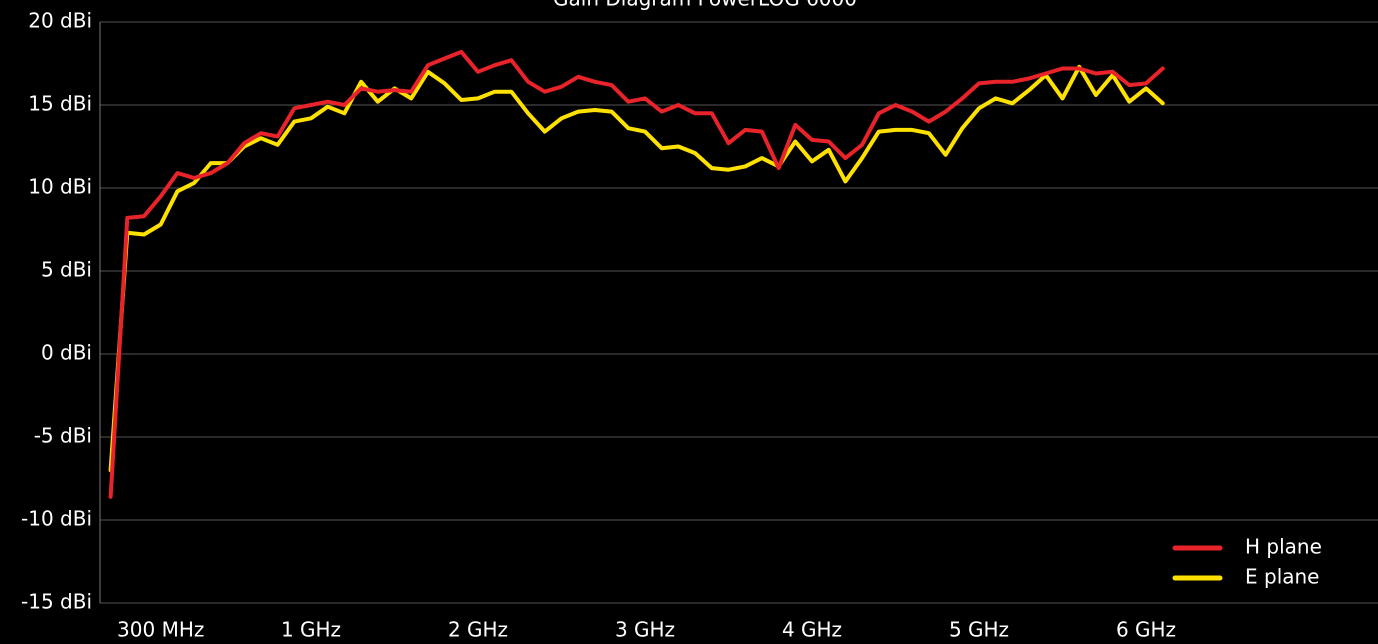 Image resolution: width=1378 pixels, height=644 pixels. What do you see at coordinates (979, 630) in the screenshot?
I see `x-tick-label: 5 GHz` at bounding box center [979, 630].